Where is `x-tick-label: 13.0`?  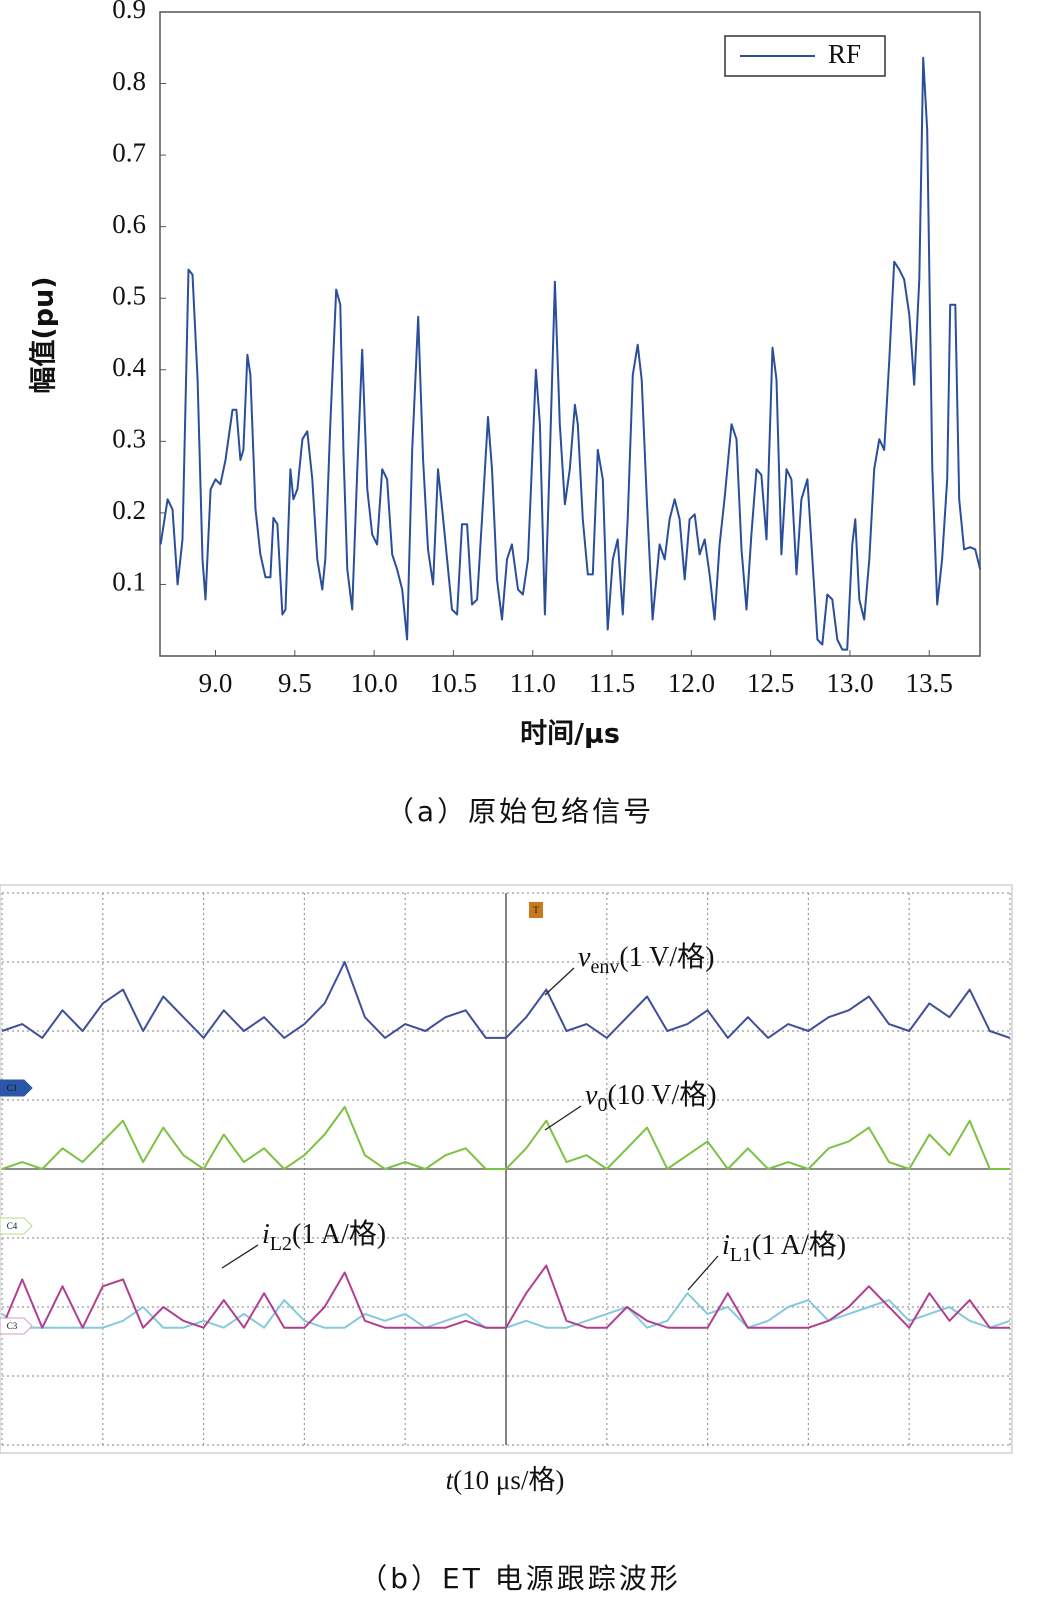
x-tick-label: 13.0 is located at coordinates (849, 683).